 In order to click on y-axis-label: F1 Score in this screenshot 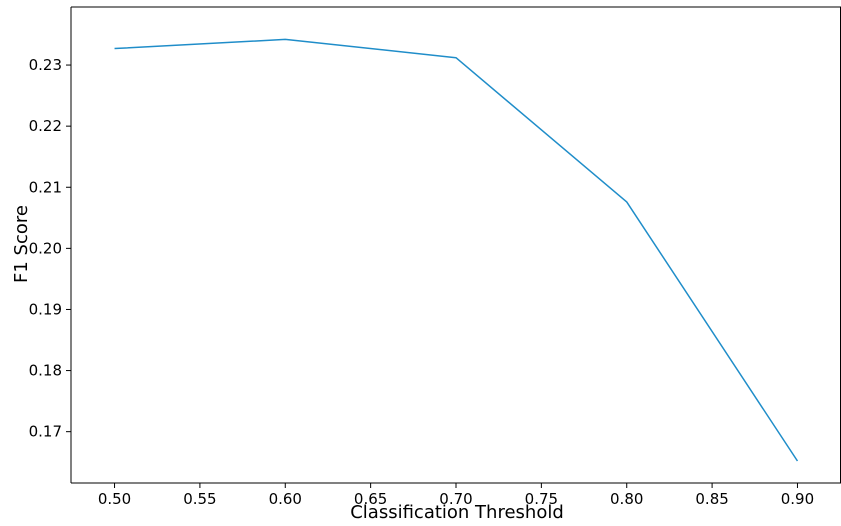, I will do `click(21, 244)`.